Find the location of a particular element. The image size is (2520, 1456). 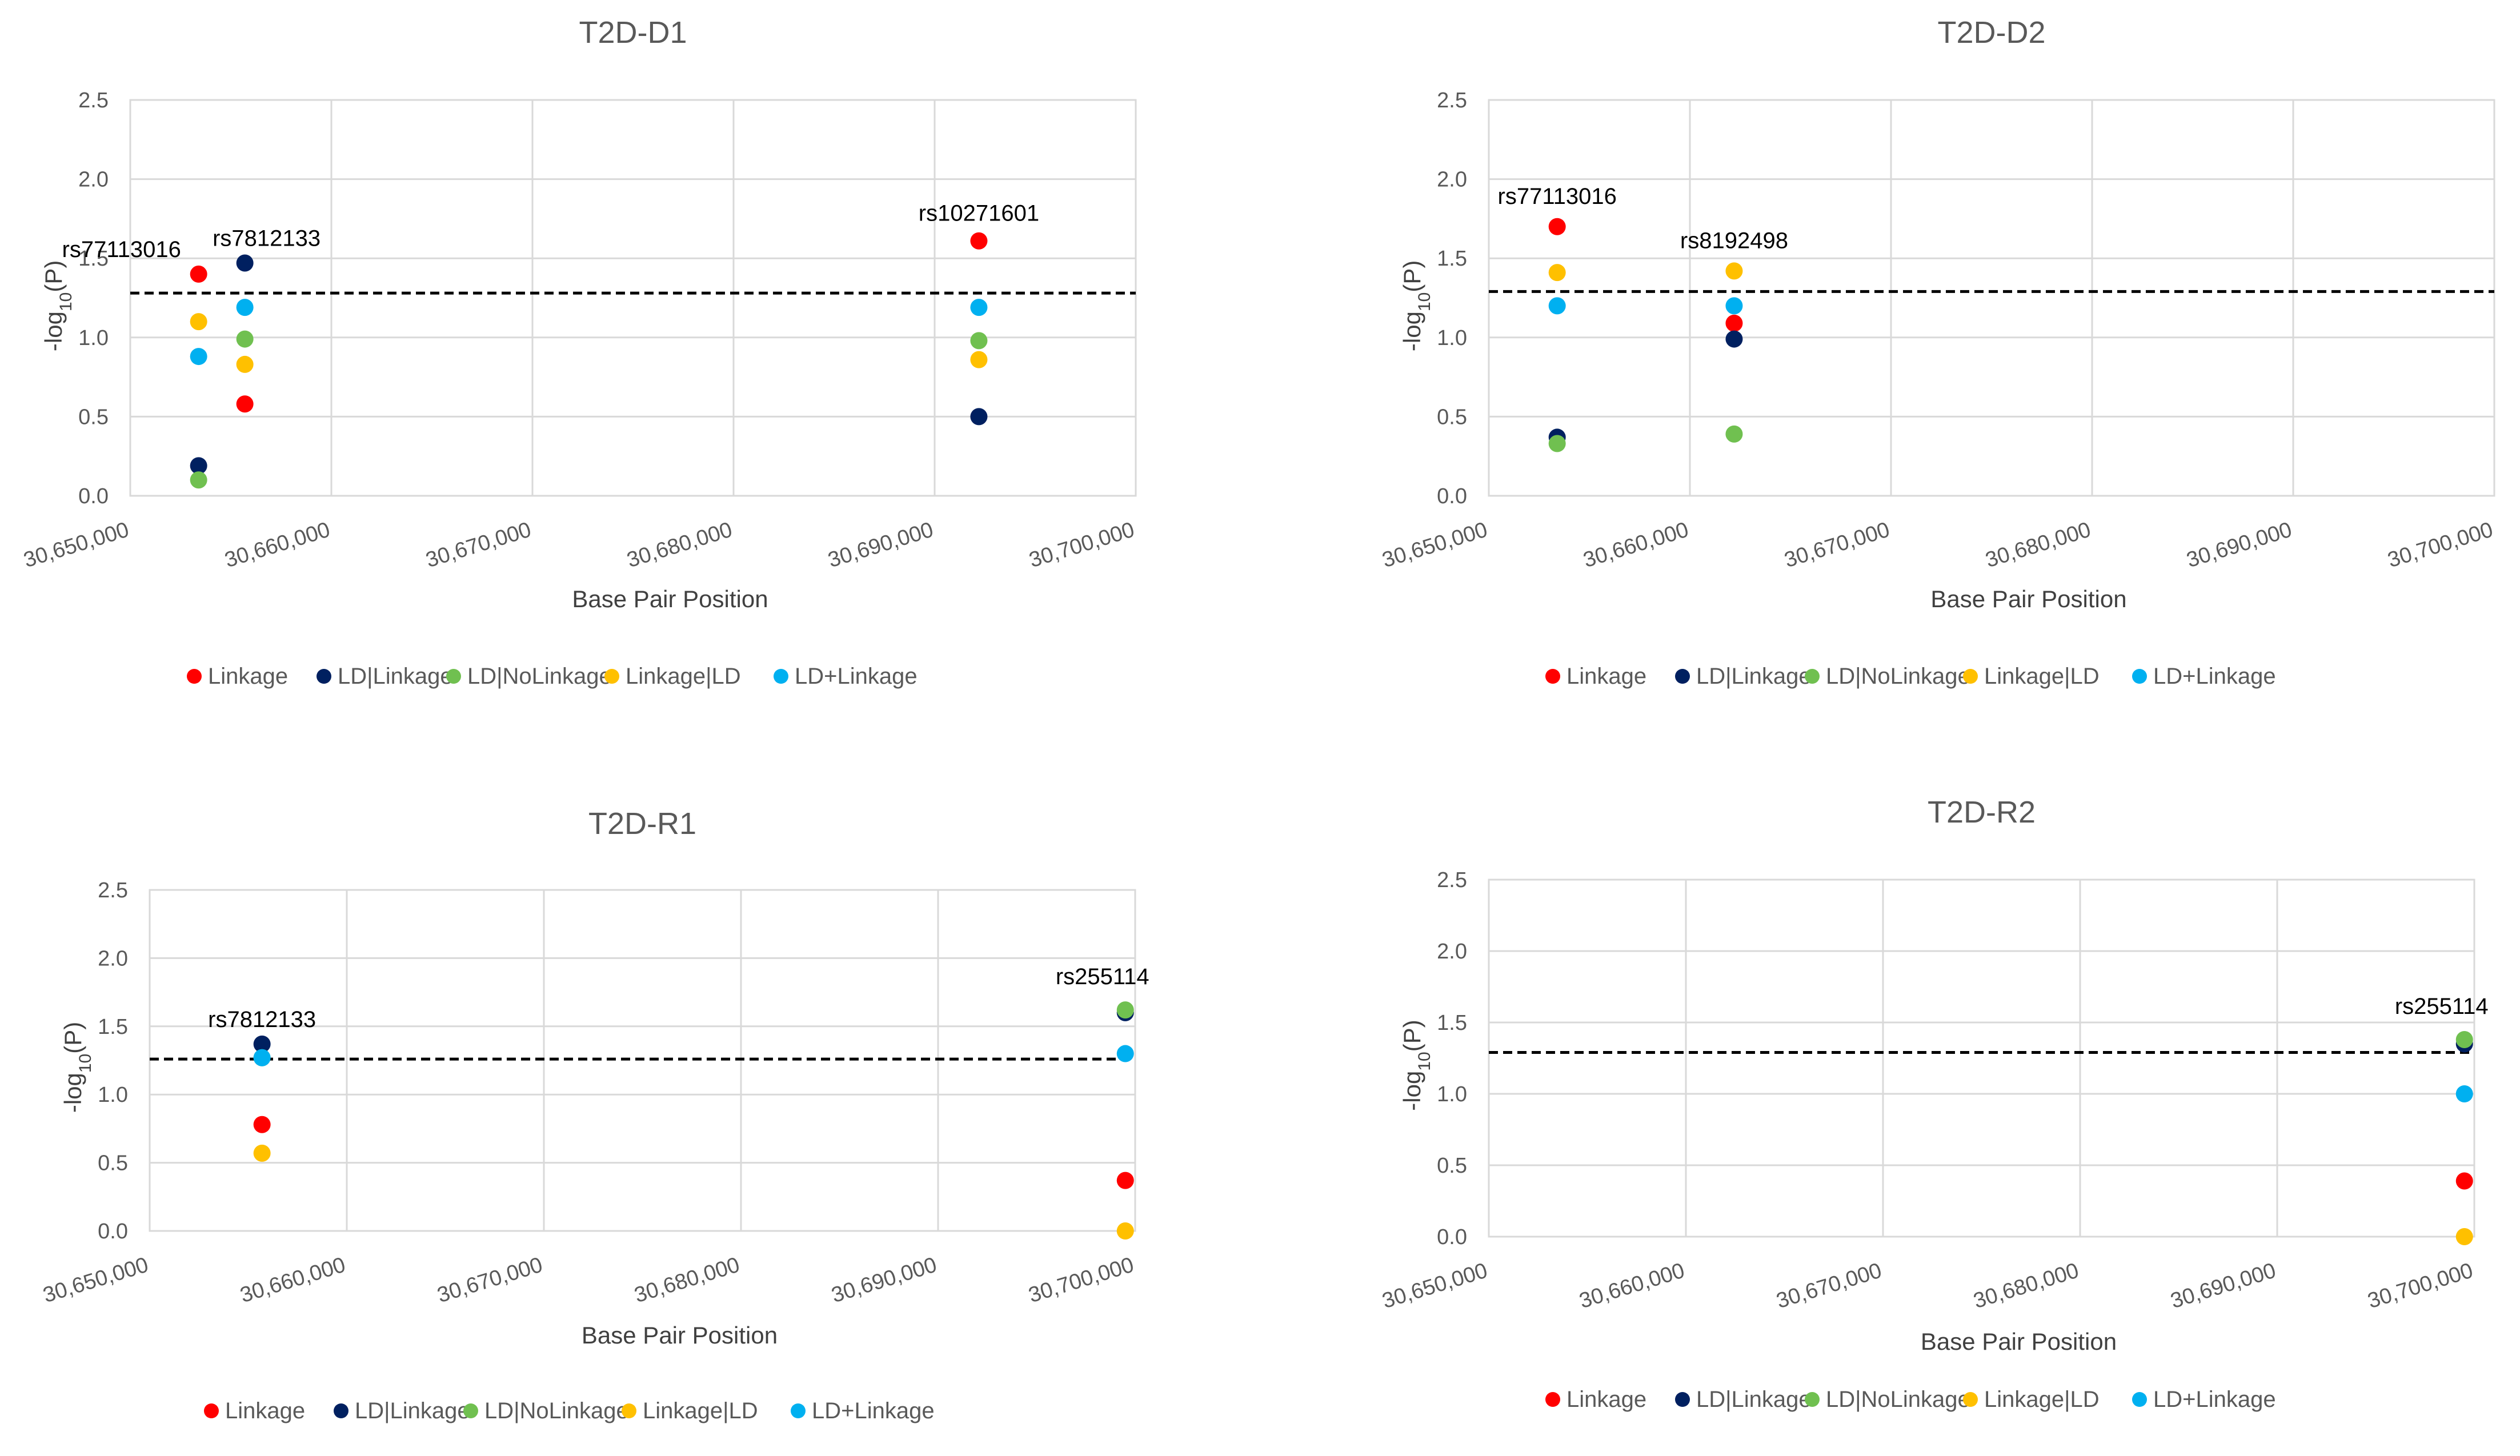

chart-title: T2D-R2 is located at coordinates (1982, 812).